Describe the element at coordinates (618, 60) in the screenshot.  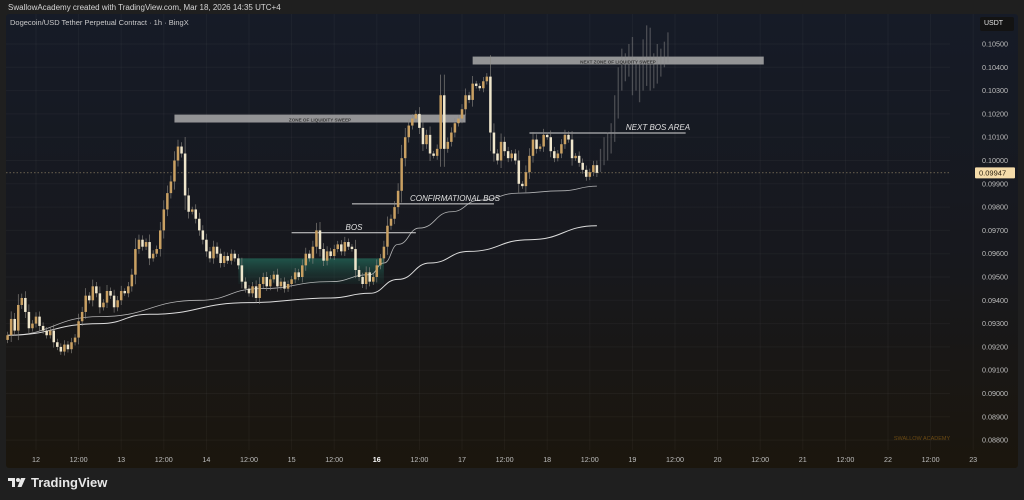
I see `next-zone-sweep-box` at that location.